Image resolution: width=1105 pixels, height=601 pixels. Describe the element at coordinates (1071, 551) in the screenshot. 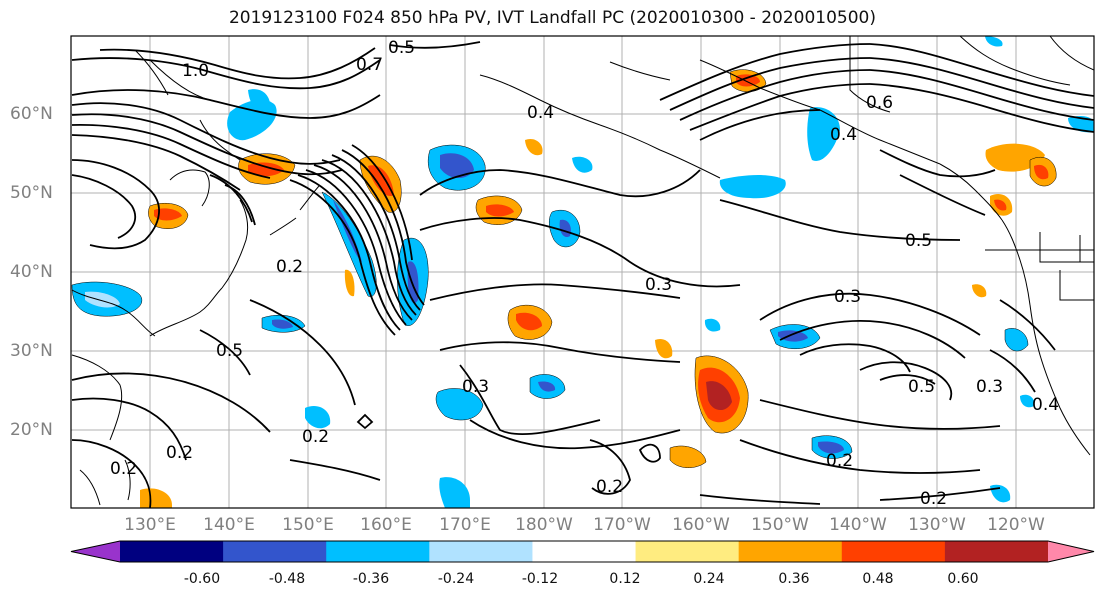

I see `colorbar-extend-high` at that location.